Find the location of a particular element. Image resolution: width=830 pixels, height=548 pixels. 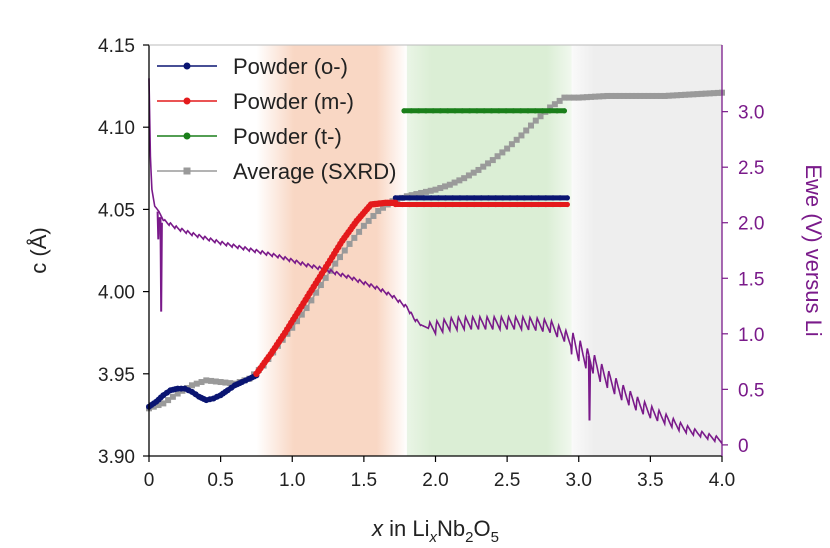

y2-tick-label: 3.0 is located at coordinates (751, 113).